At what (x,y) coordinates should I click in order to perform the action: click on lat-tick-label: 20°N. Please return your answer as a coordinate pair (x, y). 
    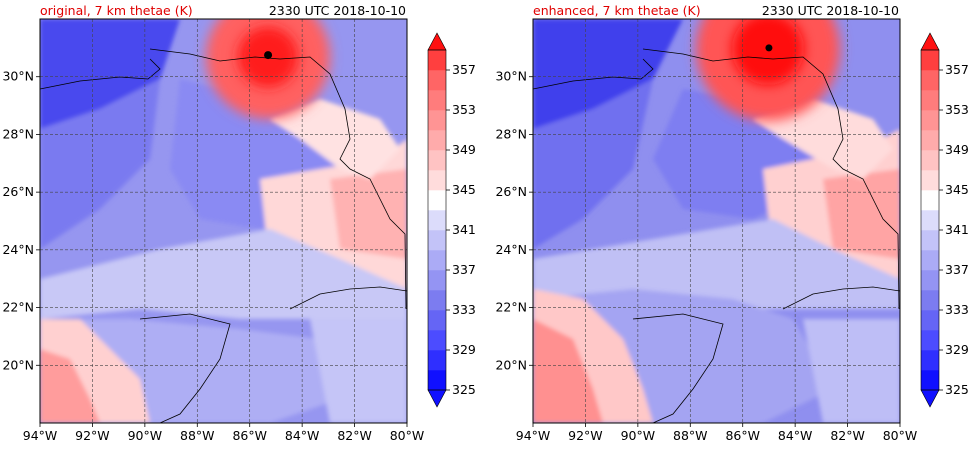
    Looking at the image, I should click on (18, 364).